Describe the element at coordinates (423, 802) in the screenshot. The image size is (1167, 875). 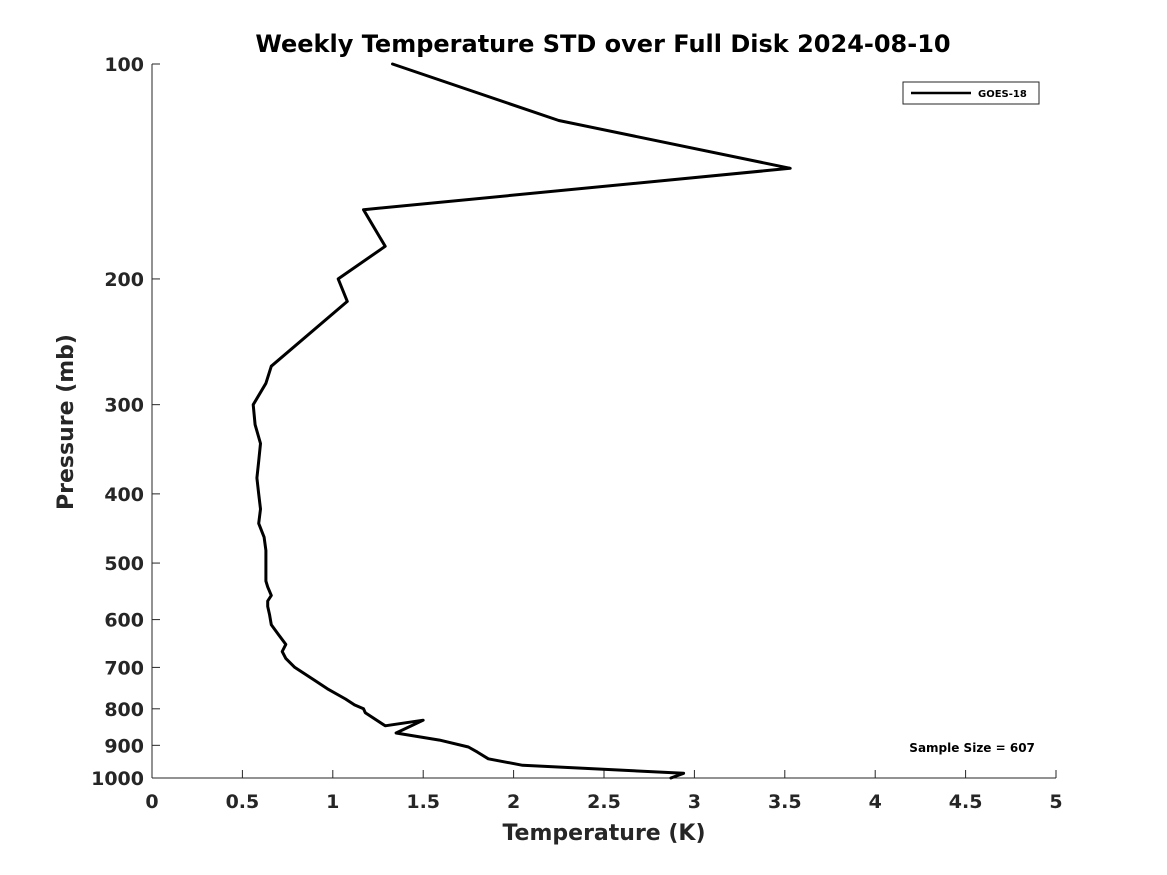
I see `x-tick-label: 1.5` at that location.